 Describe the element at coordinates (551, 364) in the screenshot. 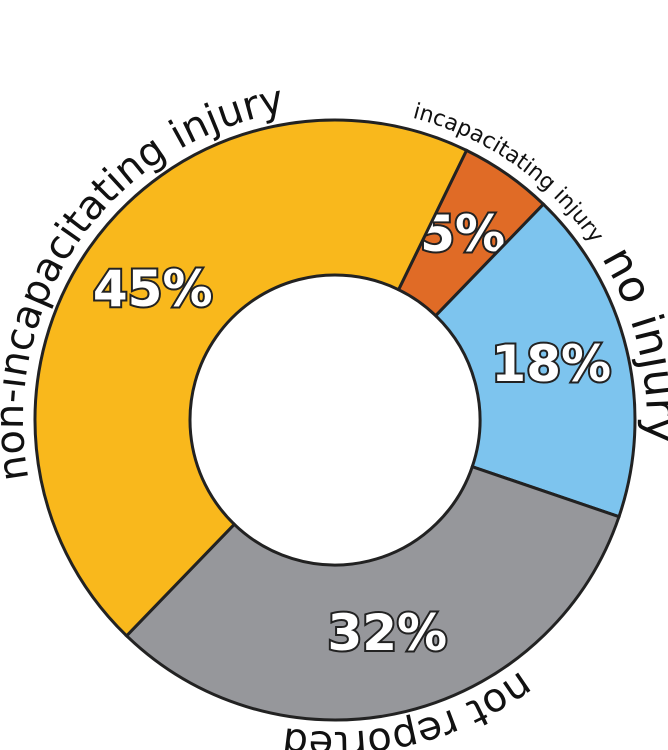

I see `percent-label: 18%` at that location.